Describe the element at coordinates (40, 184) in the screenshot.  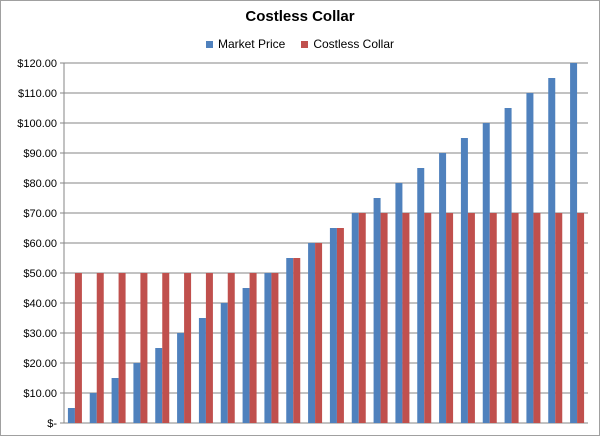
I see `y-tick-label: $80.00` at that location.